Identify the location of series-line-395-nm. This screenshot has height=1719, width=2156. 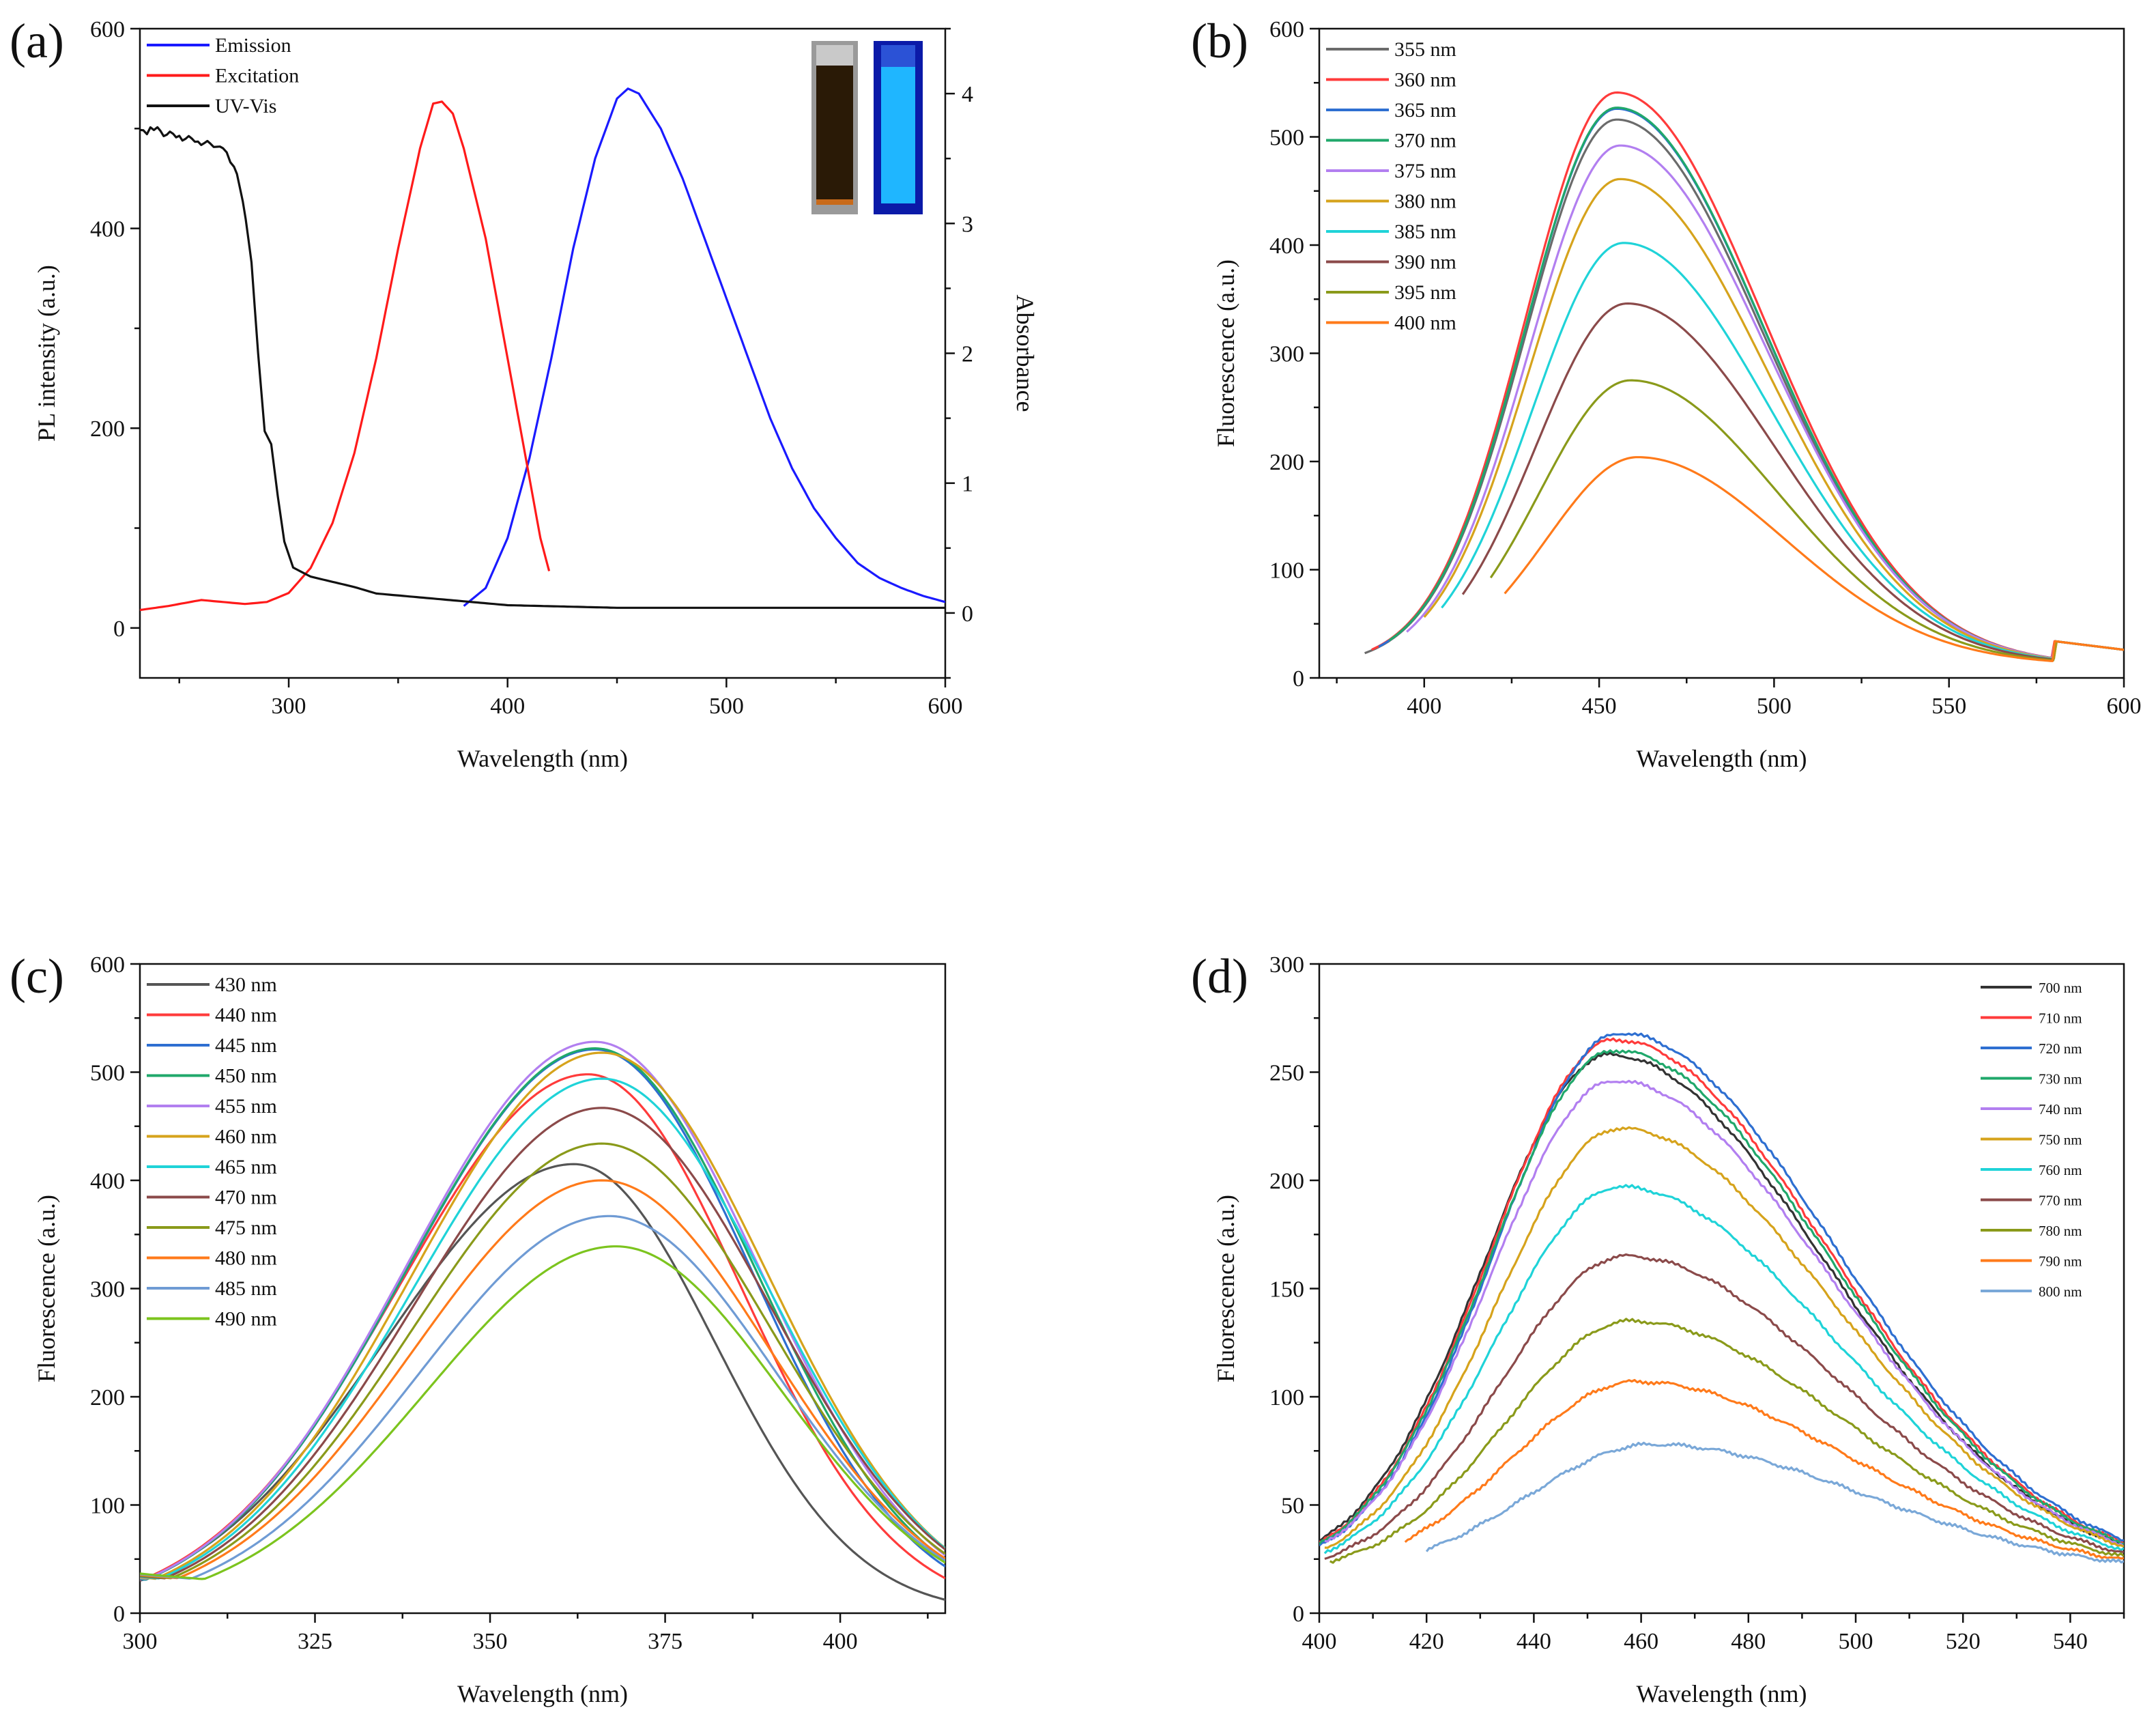
(1806, 520).